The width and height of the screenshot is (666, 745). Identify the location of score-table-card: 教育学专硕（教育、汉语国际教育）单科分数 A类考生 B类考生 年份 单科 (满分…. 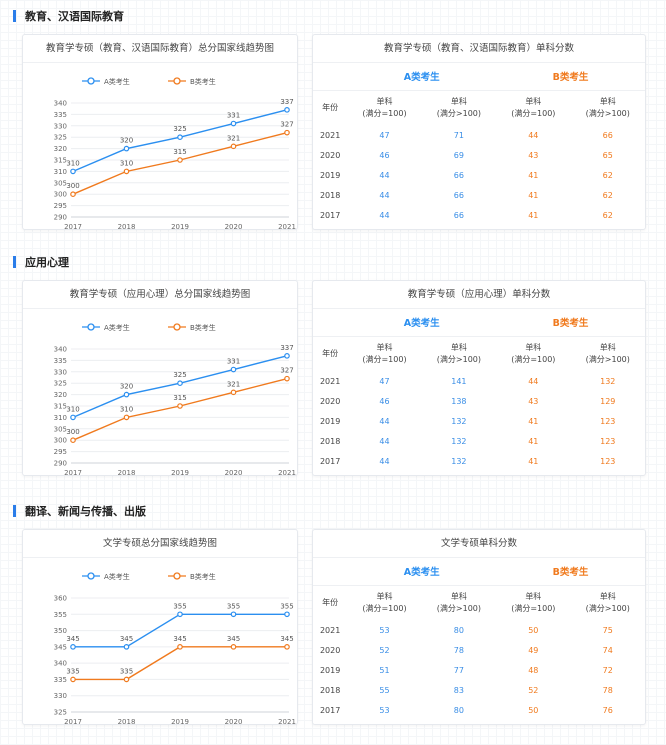
(479, 132).